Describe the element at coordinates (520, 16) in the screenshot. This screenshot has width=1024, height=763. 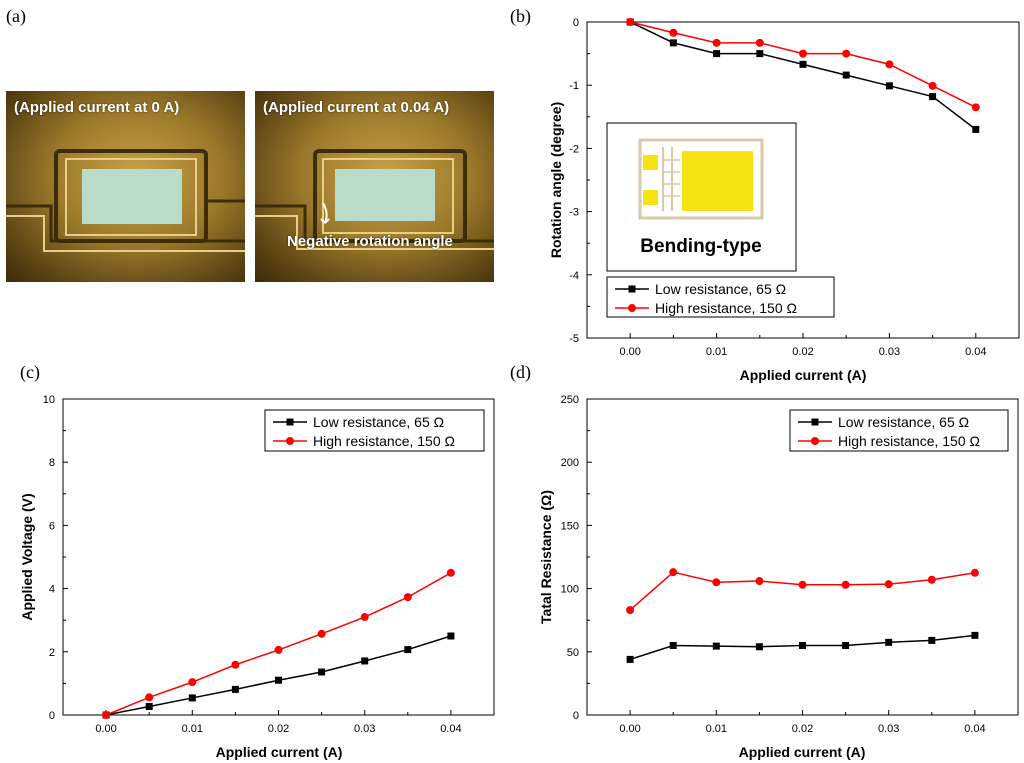
I see `panel-label-b: (b)` at that location.